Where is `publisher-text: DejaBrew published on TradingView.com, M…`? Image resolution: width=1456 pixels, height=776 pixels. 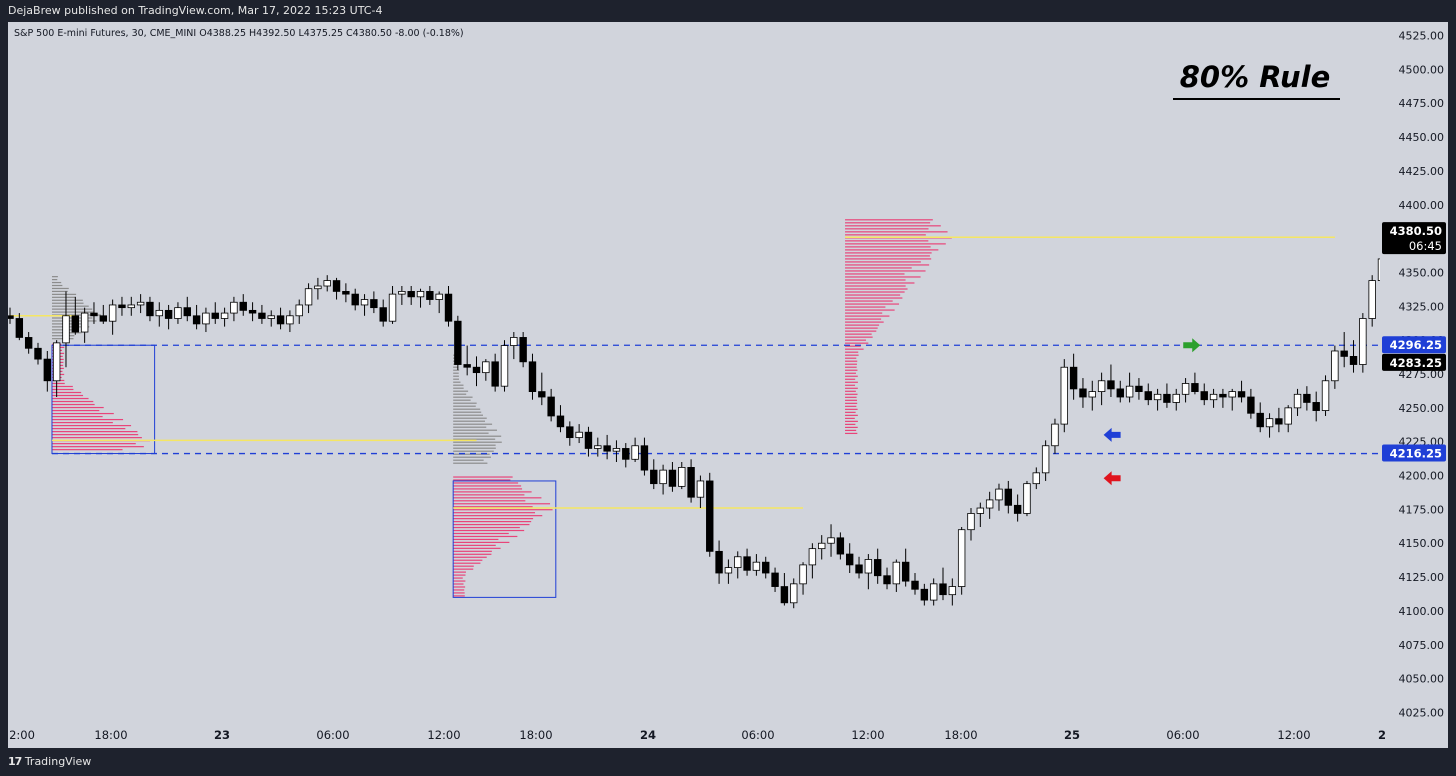 publisher-text: DejaBrew published on TradingView.com, M… is located at coordinates (195, 10).